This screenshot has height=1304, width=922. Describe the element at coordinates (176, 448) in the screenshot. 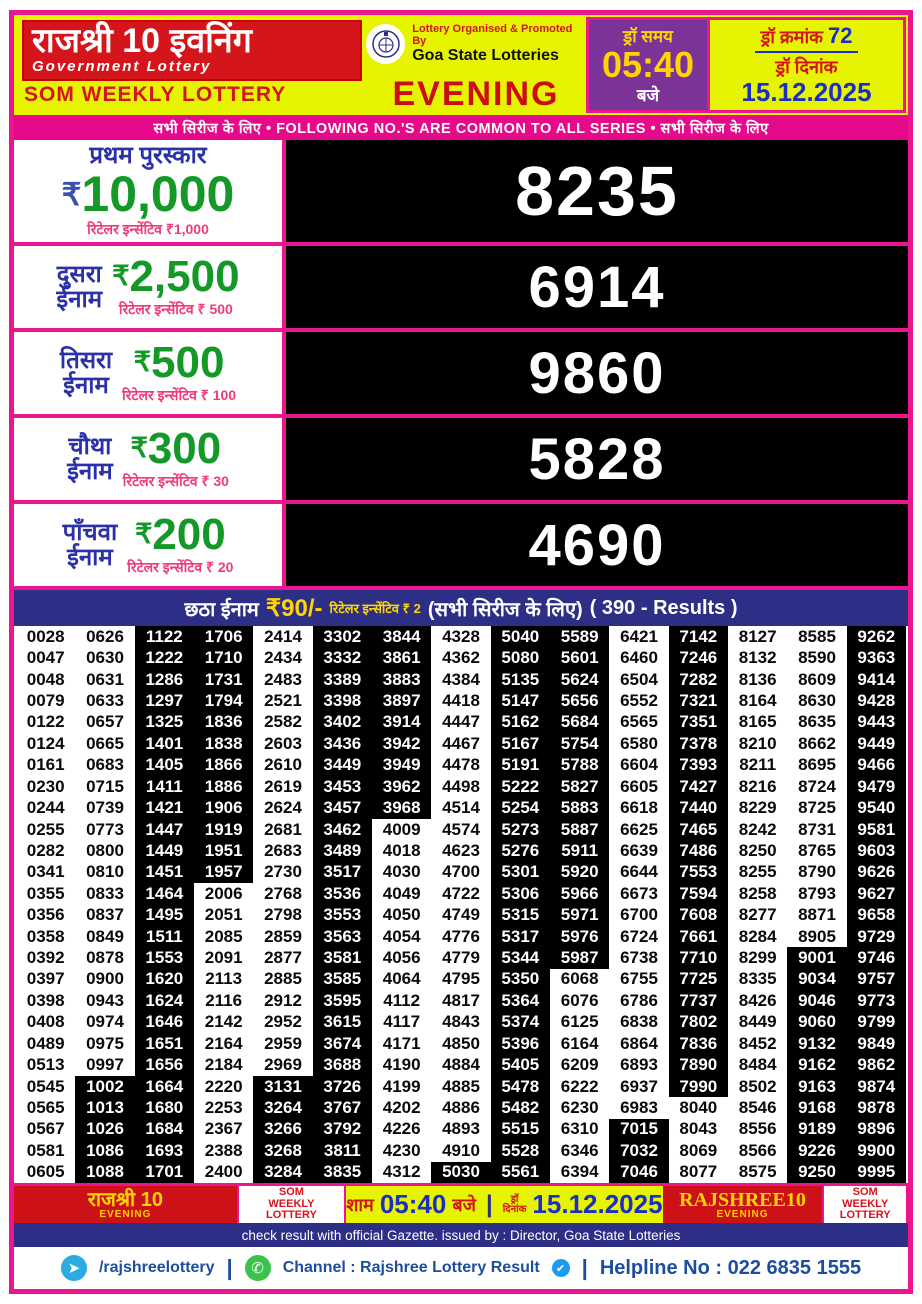

I see `fourth-prize-amount: ₹300` at that location.